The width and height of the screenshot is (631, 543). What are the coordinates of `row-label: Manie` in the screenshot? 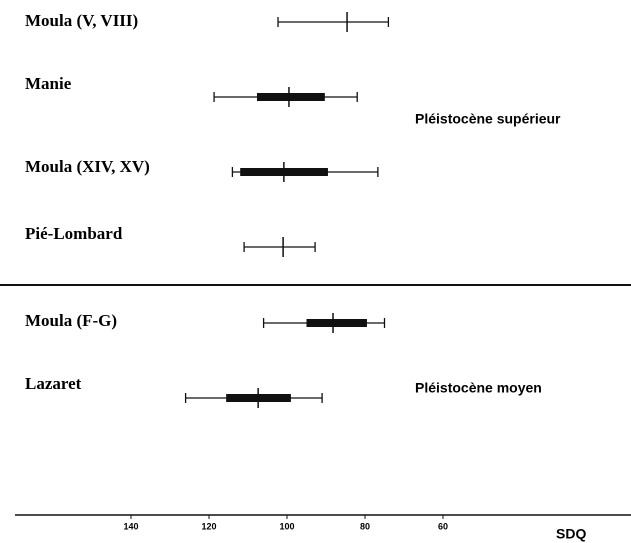 It's located at (48, 83).